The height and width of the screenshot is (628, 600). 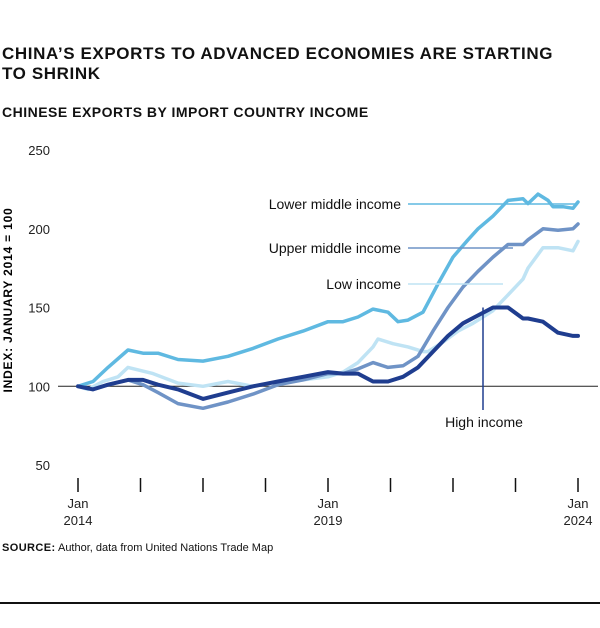 What do you see at coordinates (39, 308) in the screenshot?
I see `y-tick-label: 150` at bounding box center [39, 308].